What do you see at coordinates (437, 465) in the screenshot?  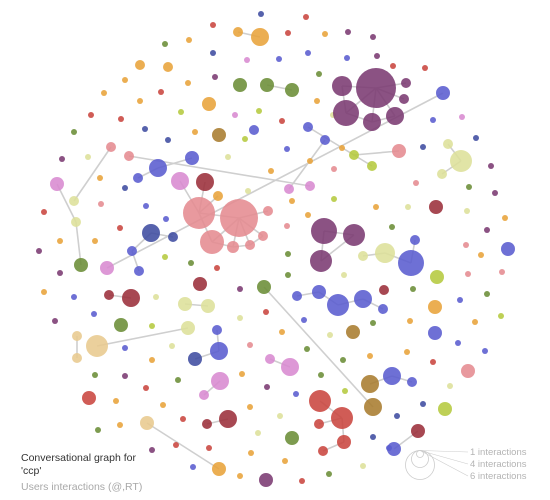 I see `legend-circles` at bounding box center [437, 465].